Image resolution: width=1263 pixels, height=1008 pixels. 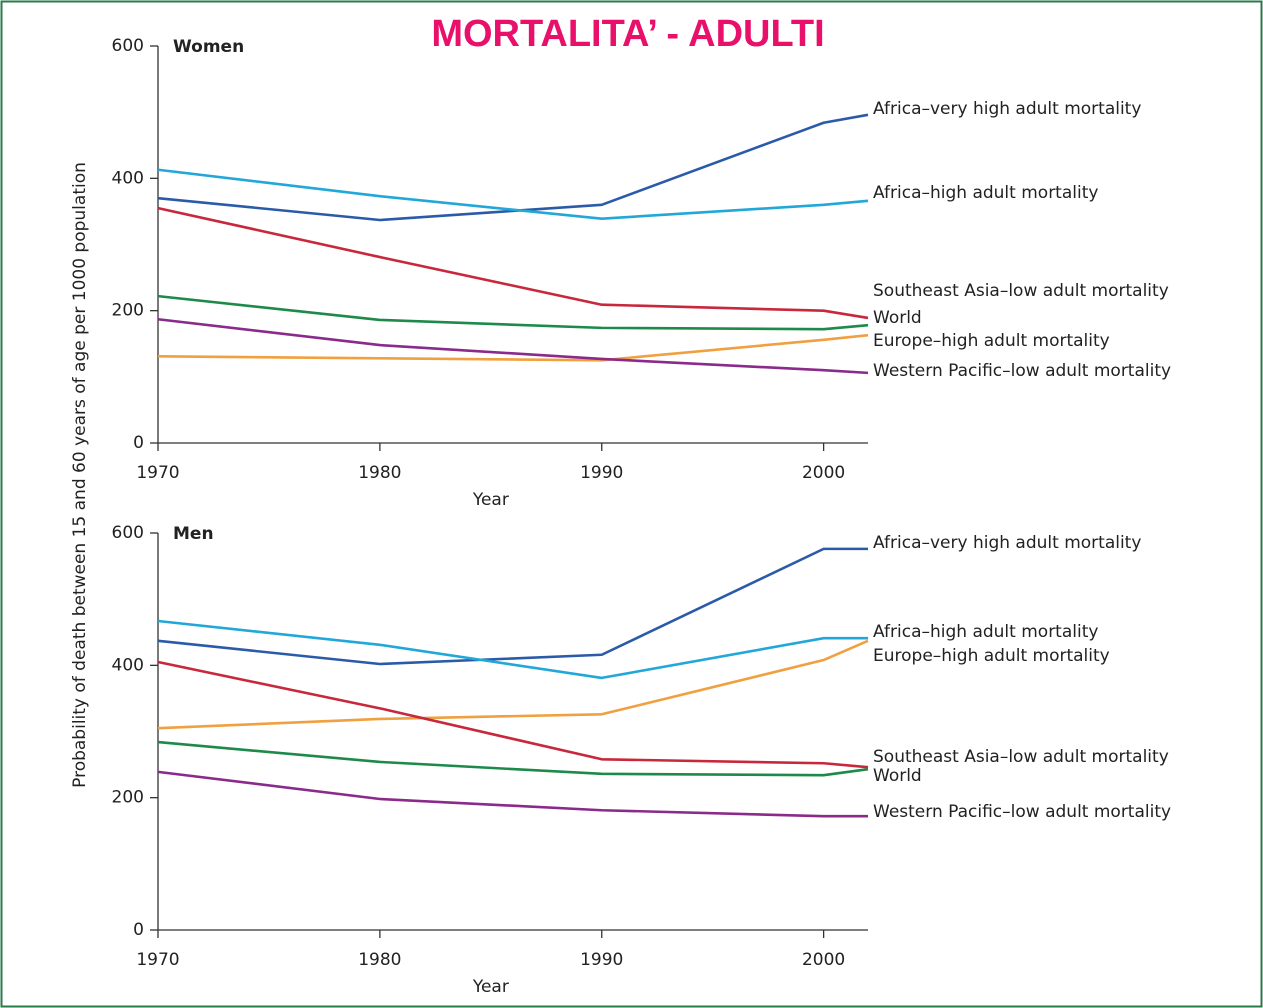 I want to click on panel-title: Women, so click(x=208, y=47).